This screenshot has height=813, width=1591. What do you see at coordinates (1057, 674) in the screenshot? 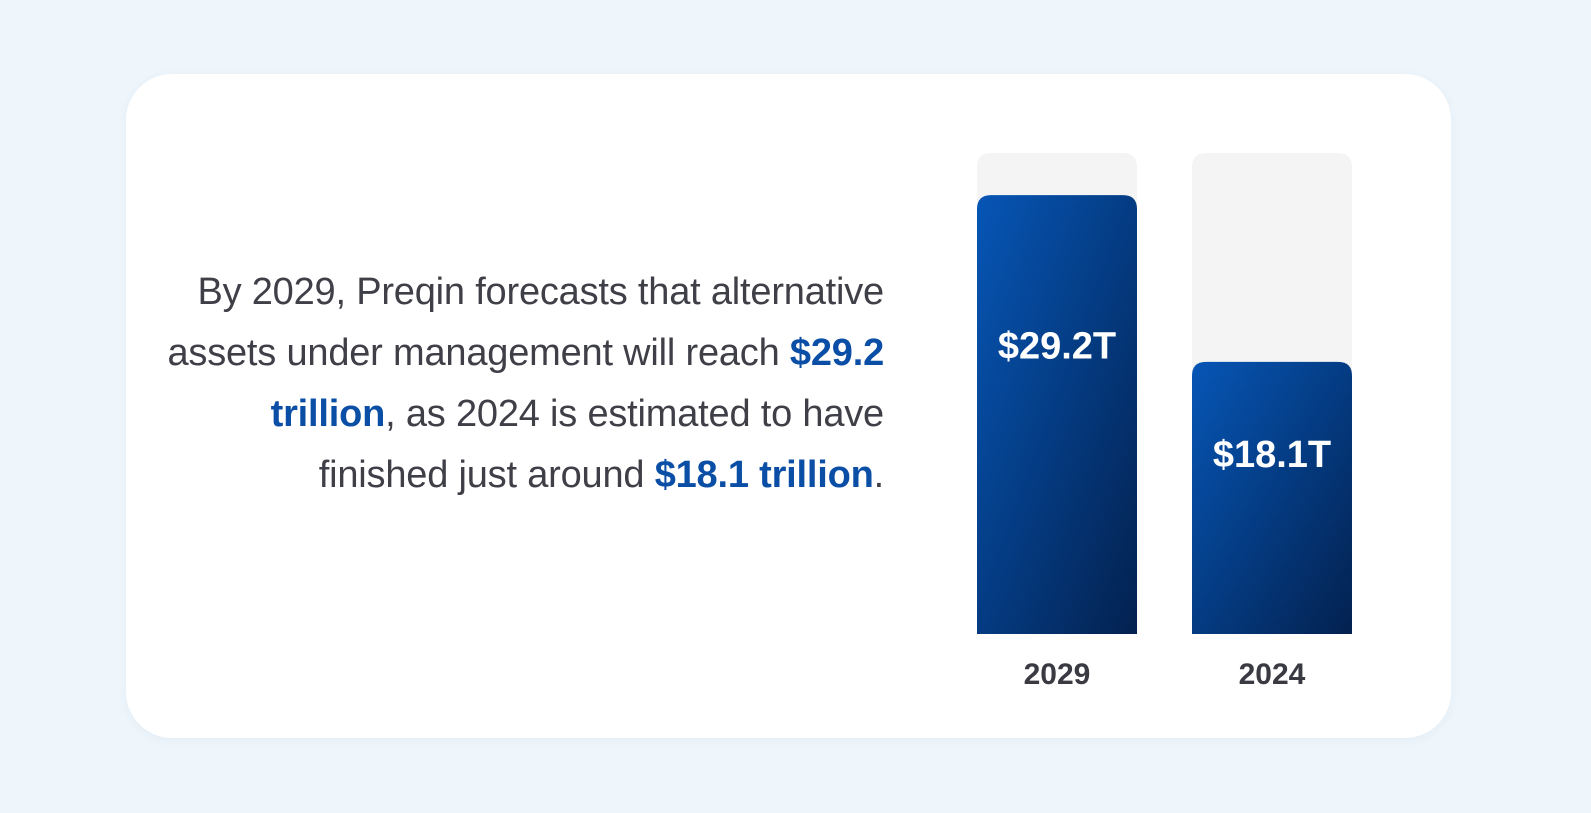
I see `category-label-2029: 2029` at bounding box center [1057, 674].